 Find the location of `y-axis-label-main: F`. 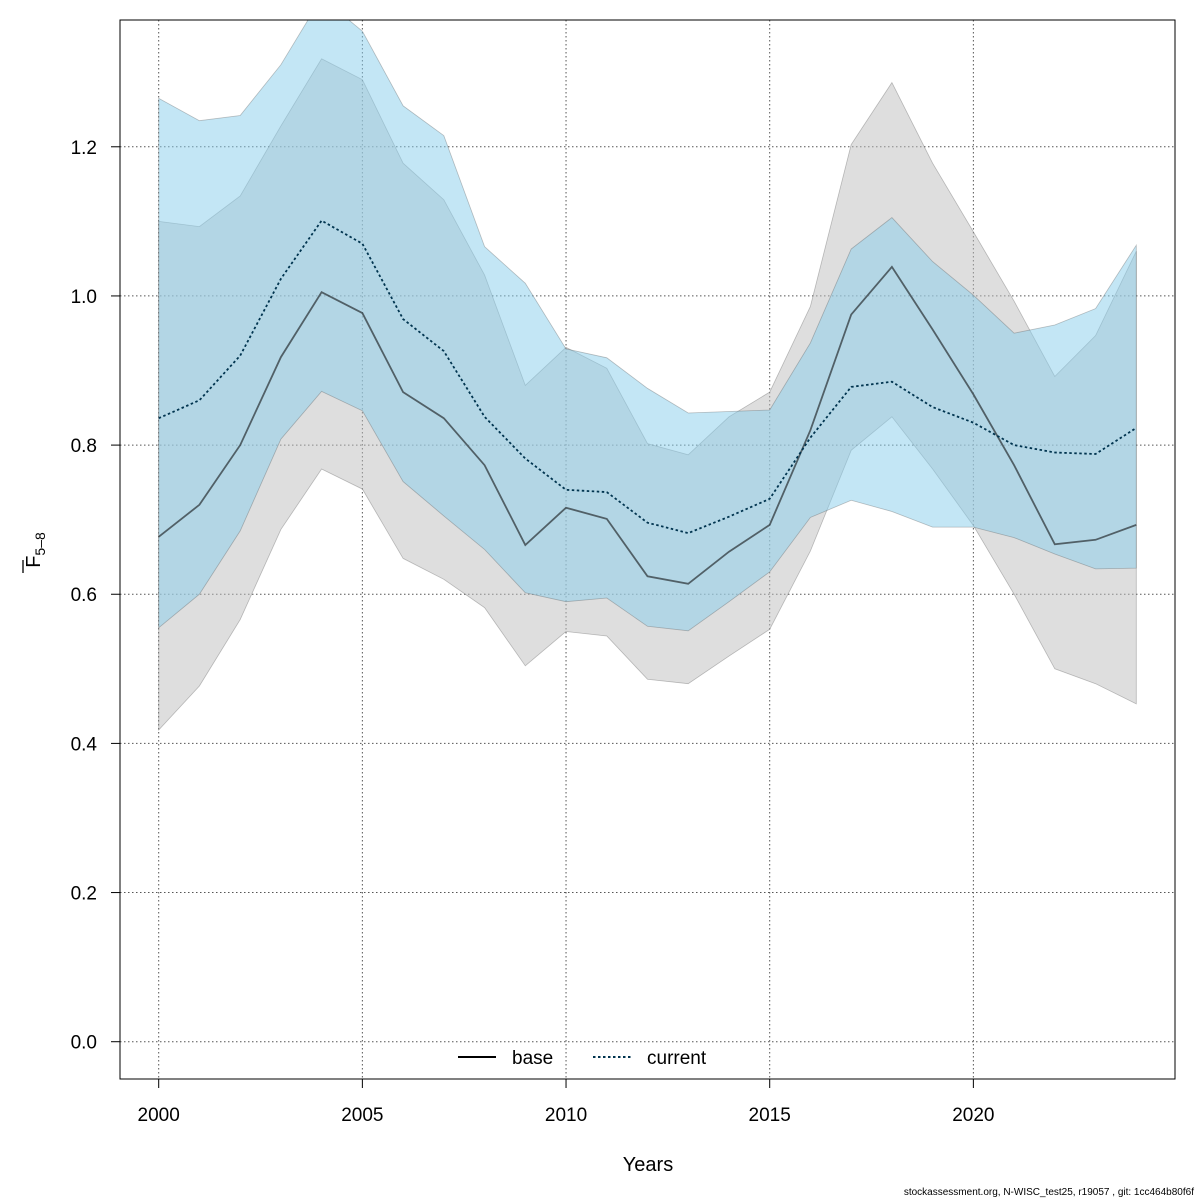

y-axis-label-main: F is located at coordinates (34, 562).